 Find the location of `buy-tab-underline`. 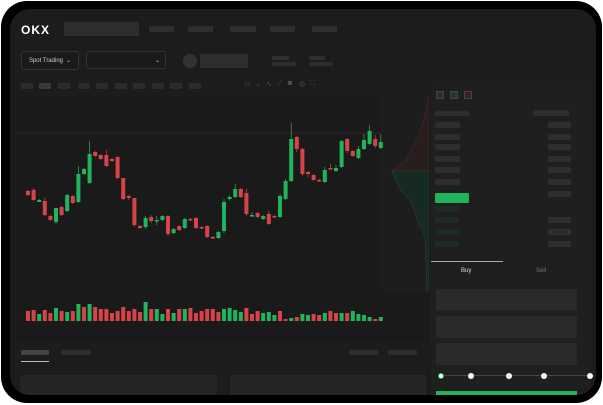

buy-tab-underline is located at coordinates (467, 261).